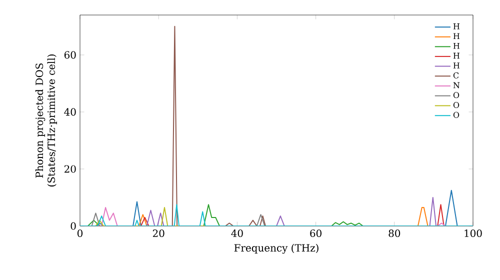  Describe the element at coordinates (237, 234) in the screenshot. I see `x-tick-label: 40` at that location.